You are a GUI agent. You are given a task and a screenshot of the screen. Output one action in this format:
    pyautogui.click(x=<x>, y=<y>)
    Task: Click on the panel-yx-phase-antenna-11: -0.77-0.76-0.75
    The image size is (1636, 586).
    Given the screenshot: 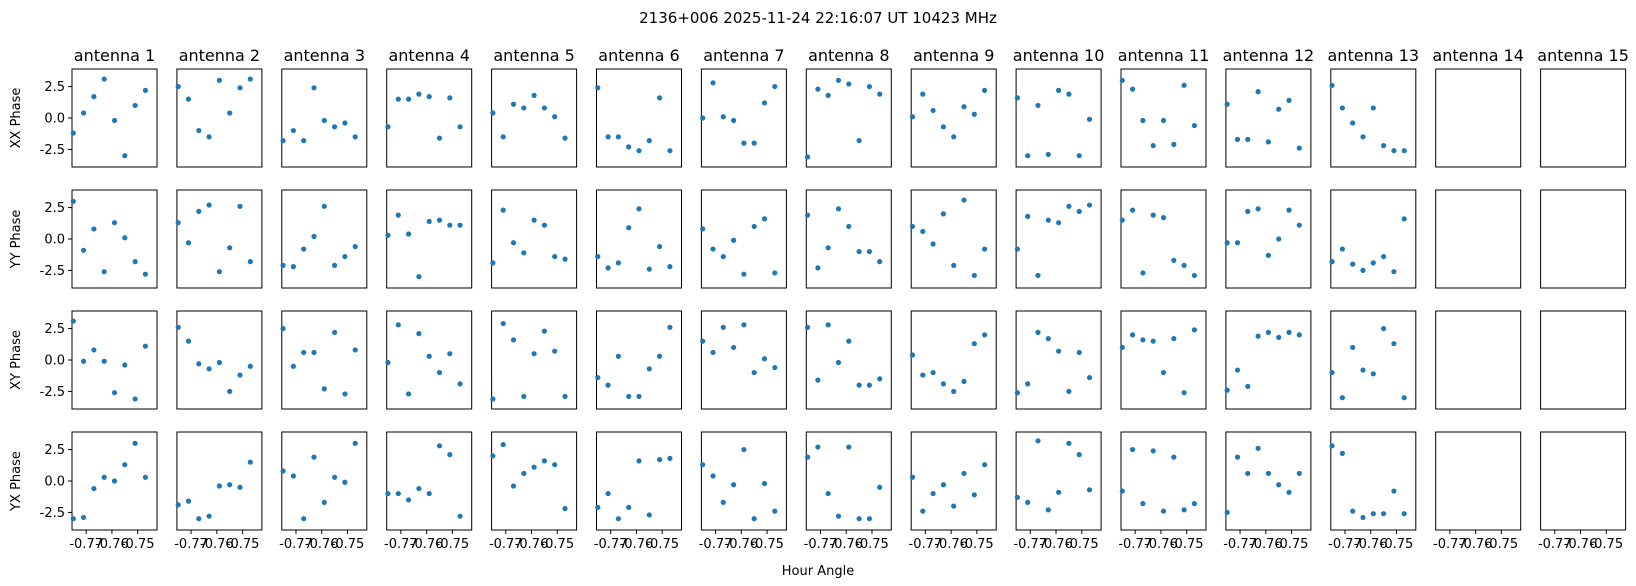 What is the action you would take?
    pyautogui.click(x=1162, y=492)
    